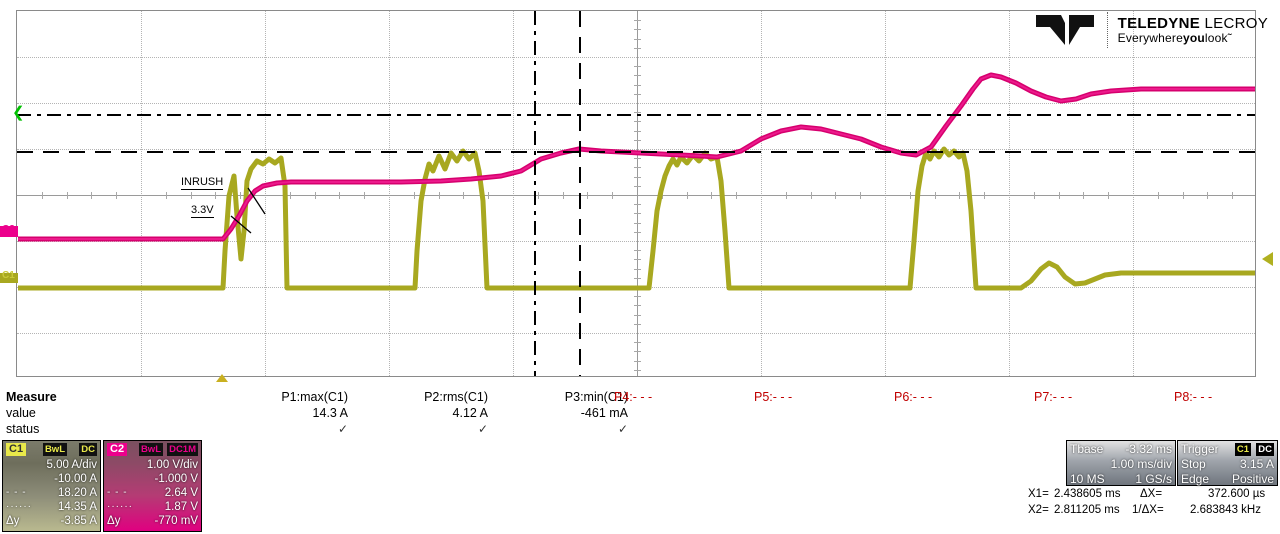 The width and height of the screenshot is (1280, 534). I want to click on logo-tagline: Everywhereyoulook˜, so click(1192, 37).